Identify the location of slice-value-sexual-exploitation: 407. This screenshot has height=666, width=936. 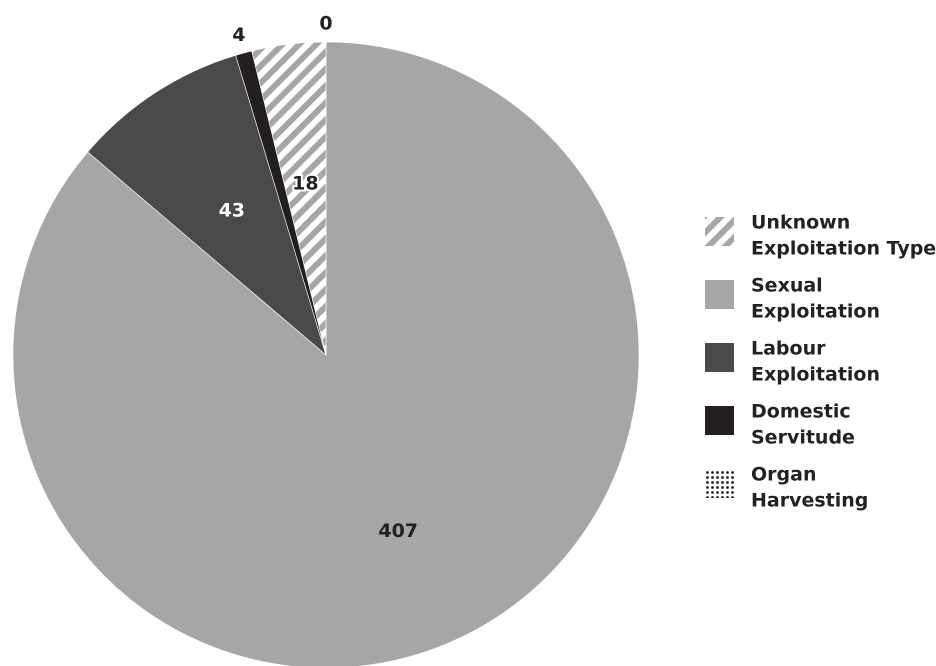
(398, 531).